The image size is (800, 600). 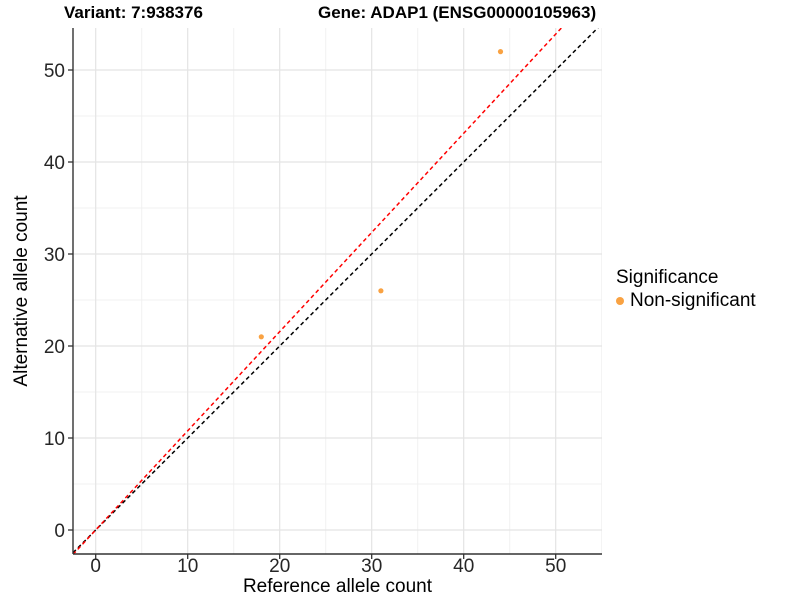 What do you see at coordinates (54, 439) in the screenshot?
I see `y-tick-label: 10` at bounding box center [54, 439].